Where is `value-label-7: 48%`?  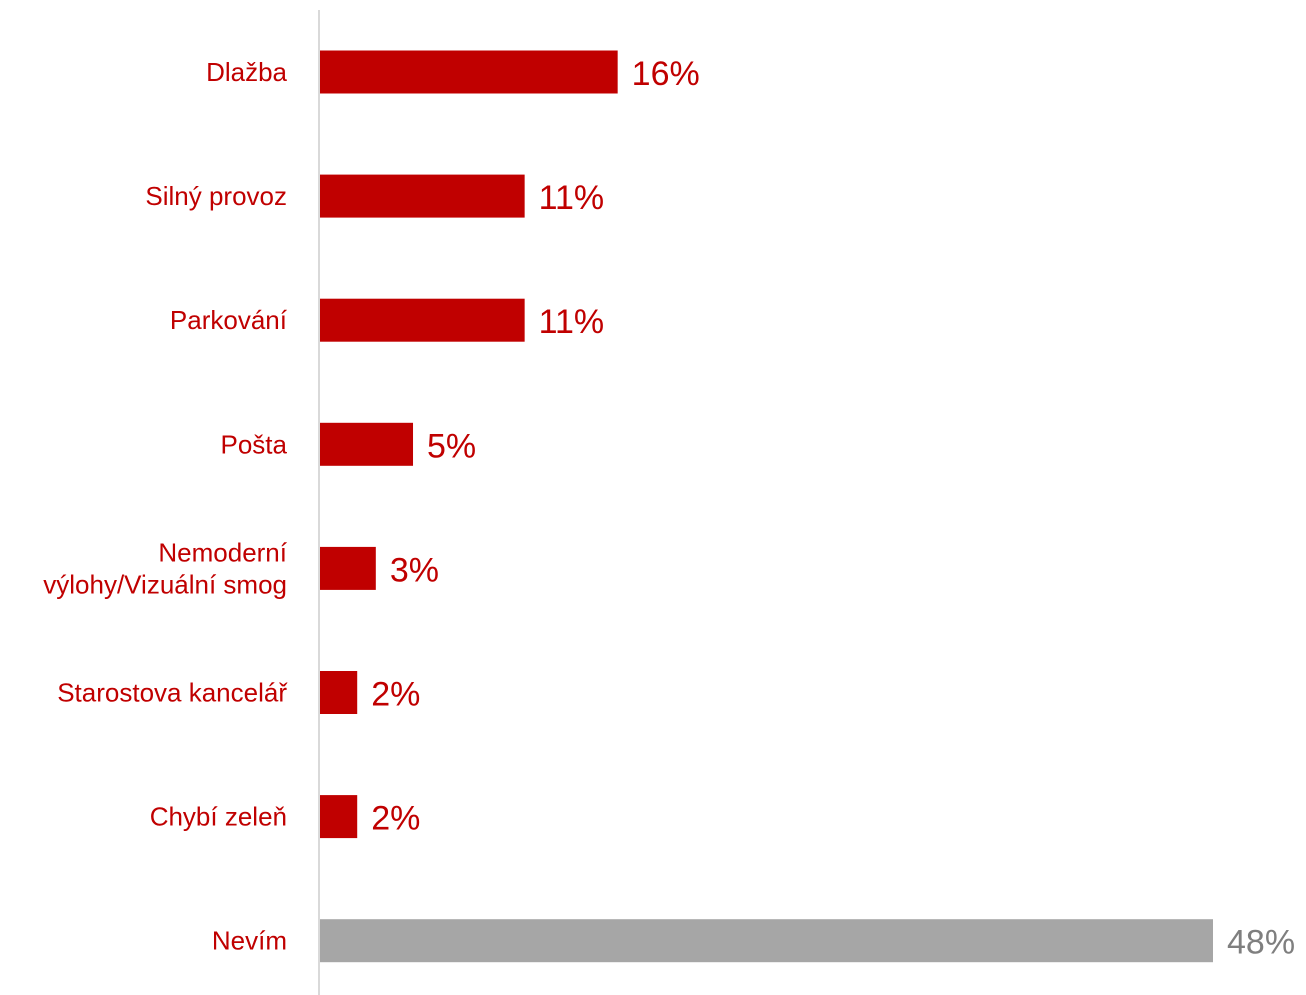 value-label-7: 48% is located at coordinates (1261, 943).